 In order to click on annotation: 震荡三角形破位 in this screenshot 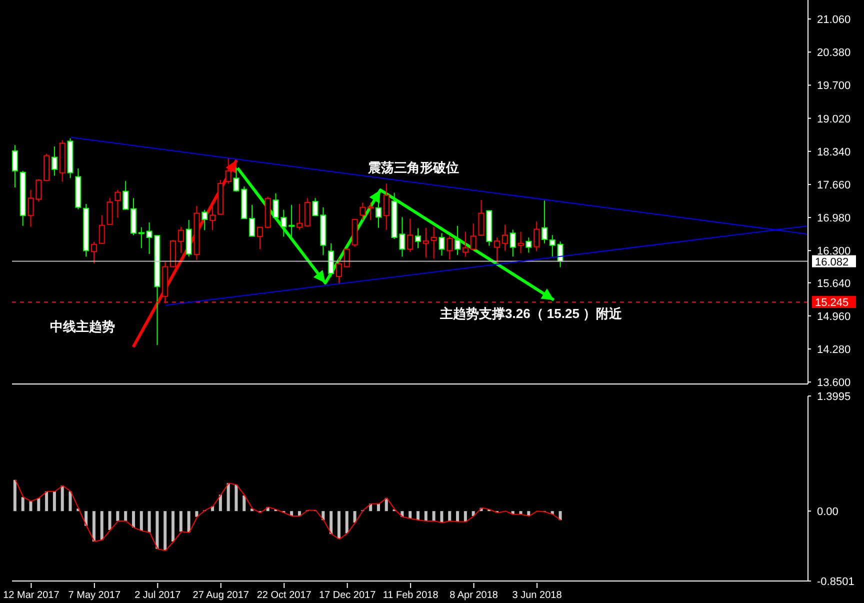, I will do `click(413, 168)`.